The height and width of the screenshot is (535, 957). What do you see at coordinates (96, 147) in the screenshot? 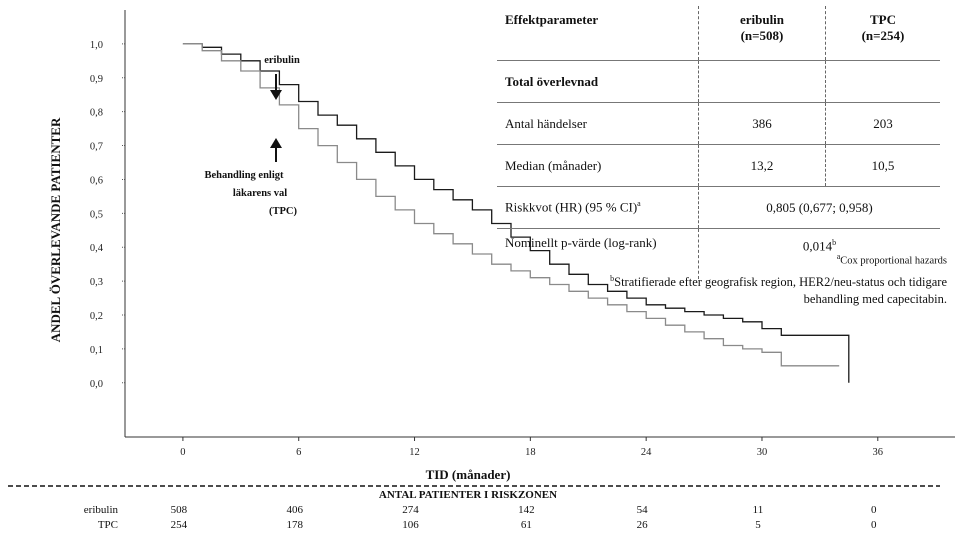
I see `y-tick-label: 0,7` at bounding box center [96, 147].